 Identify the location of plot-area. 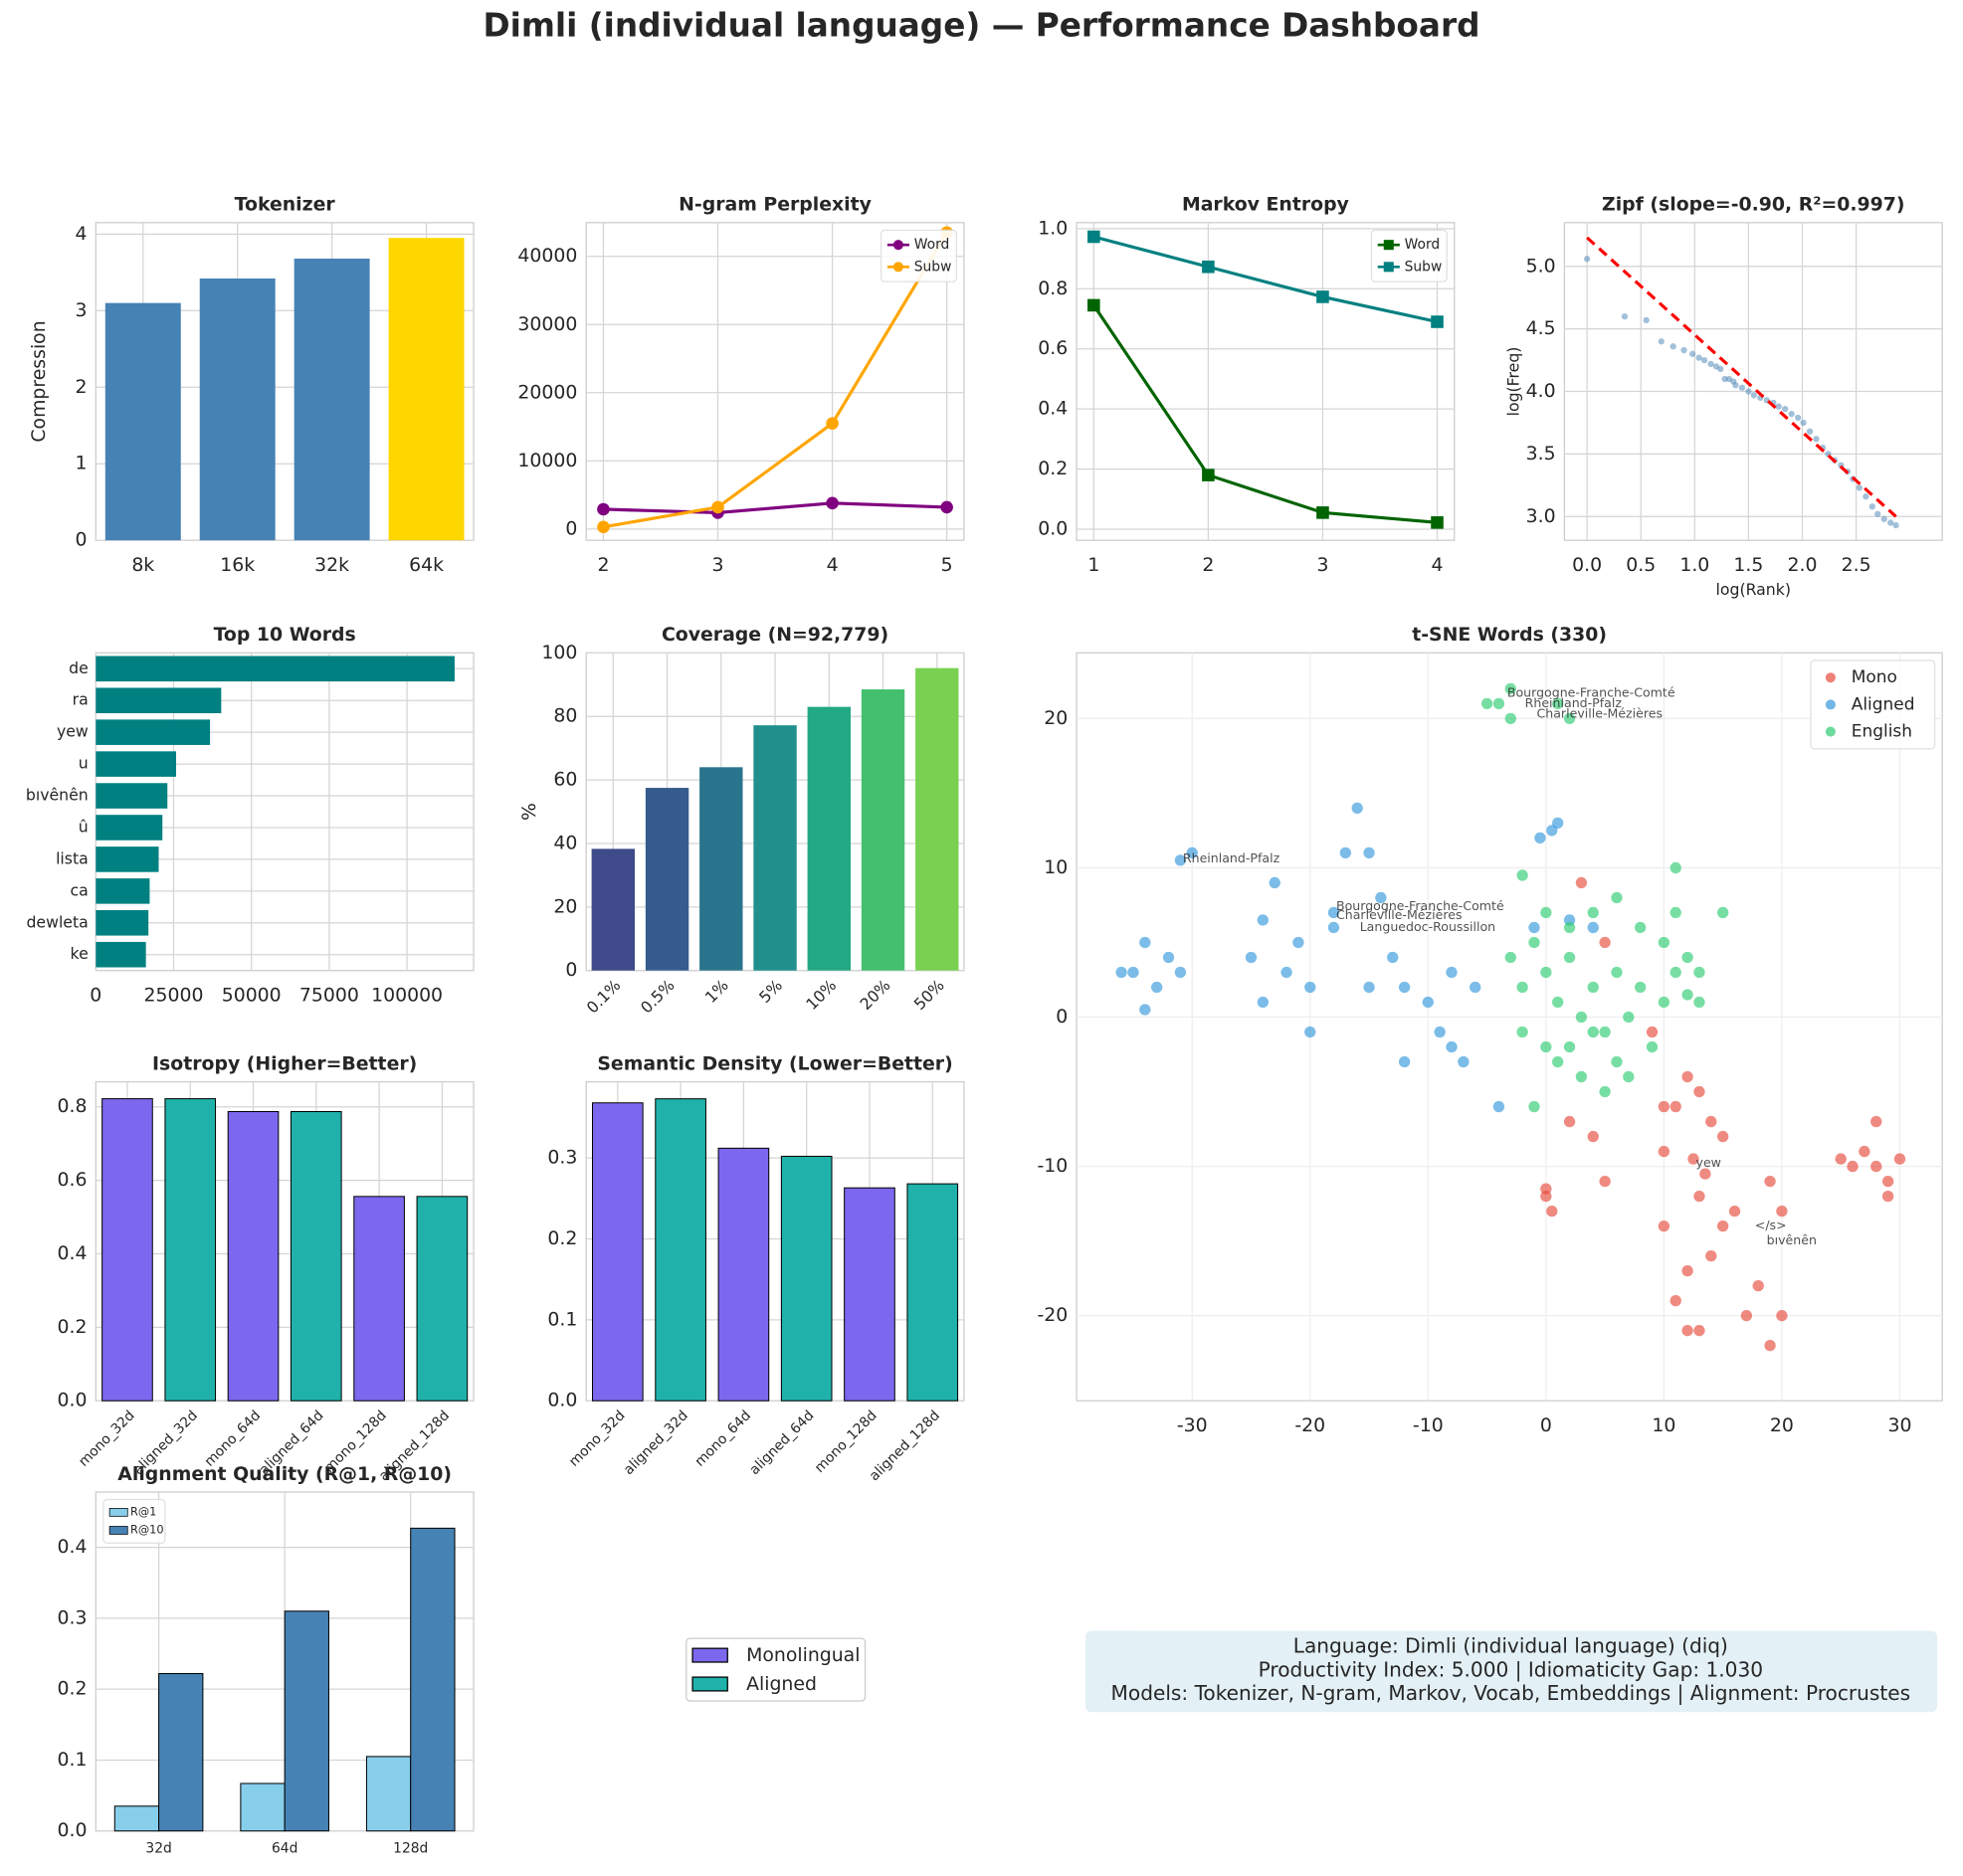
(1753, 381).